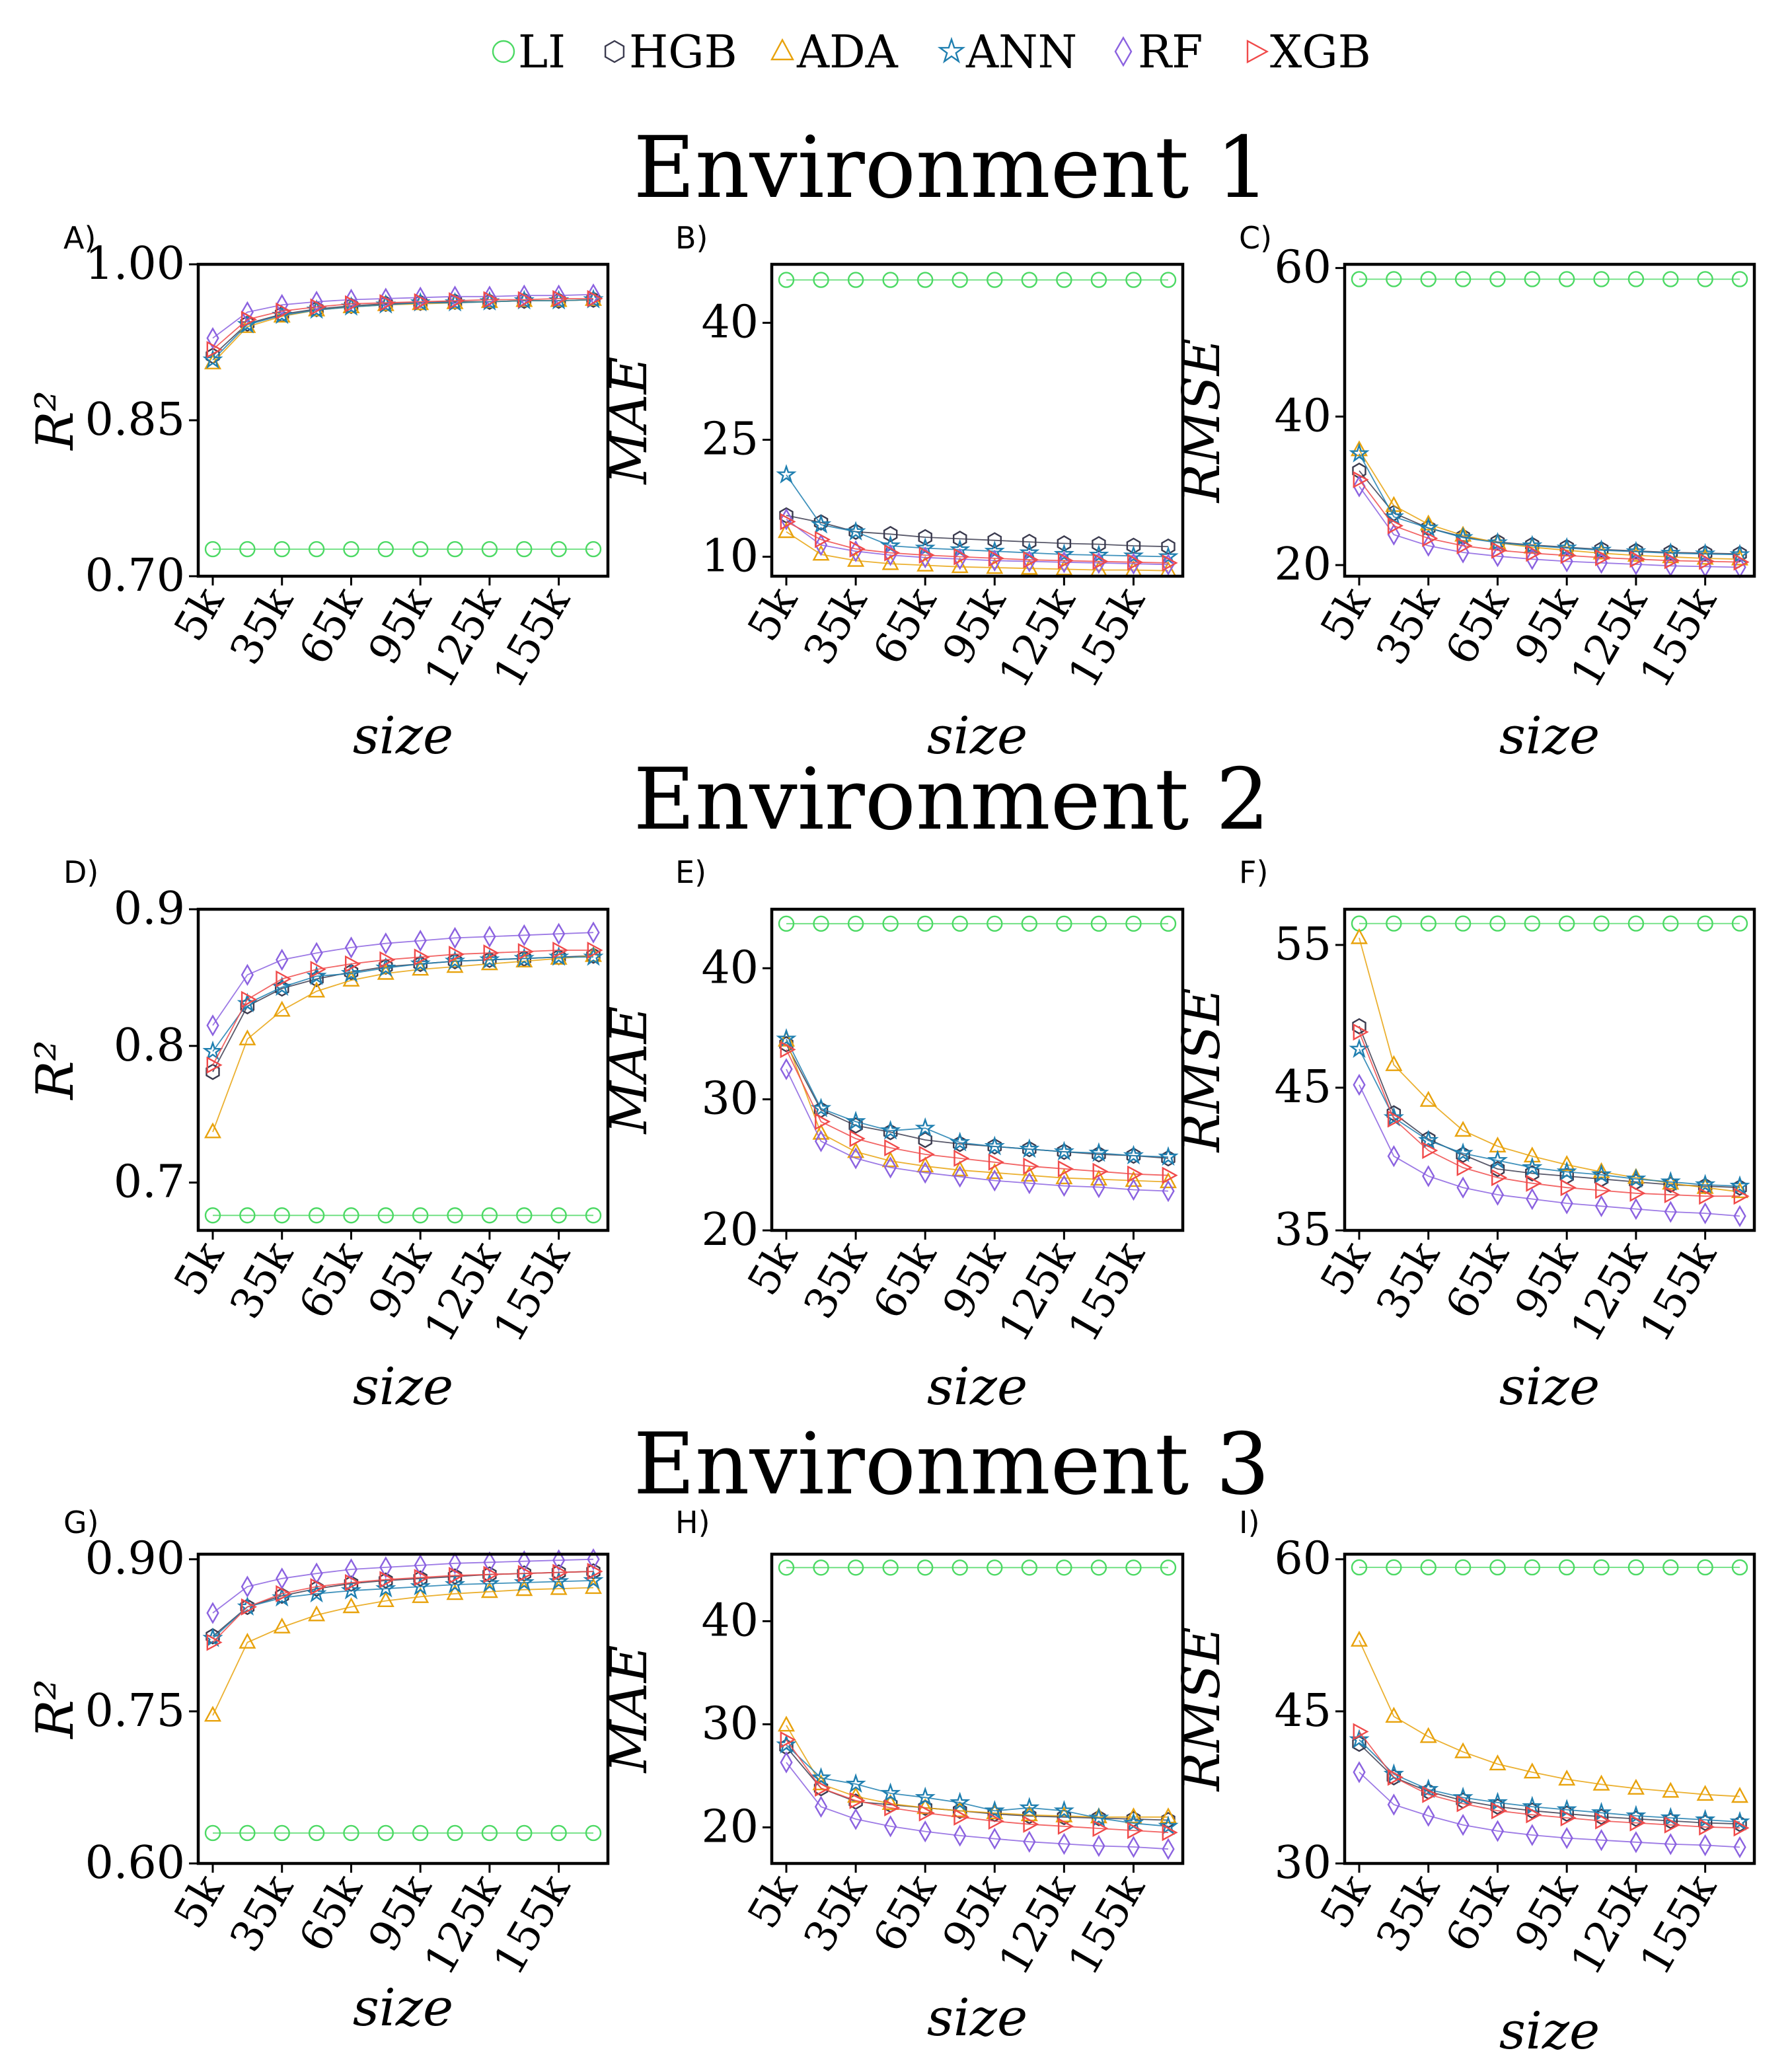 The height and width of the screenshot is (2063, 1792). Describe the element at coordinates (403, 1604) in the screenshot. I see `series-hgb` at that location.